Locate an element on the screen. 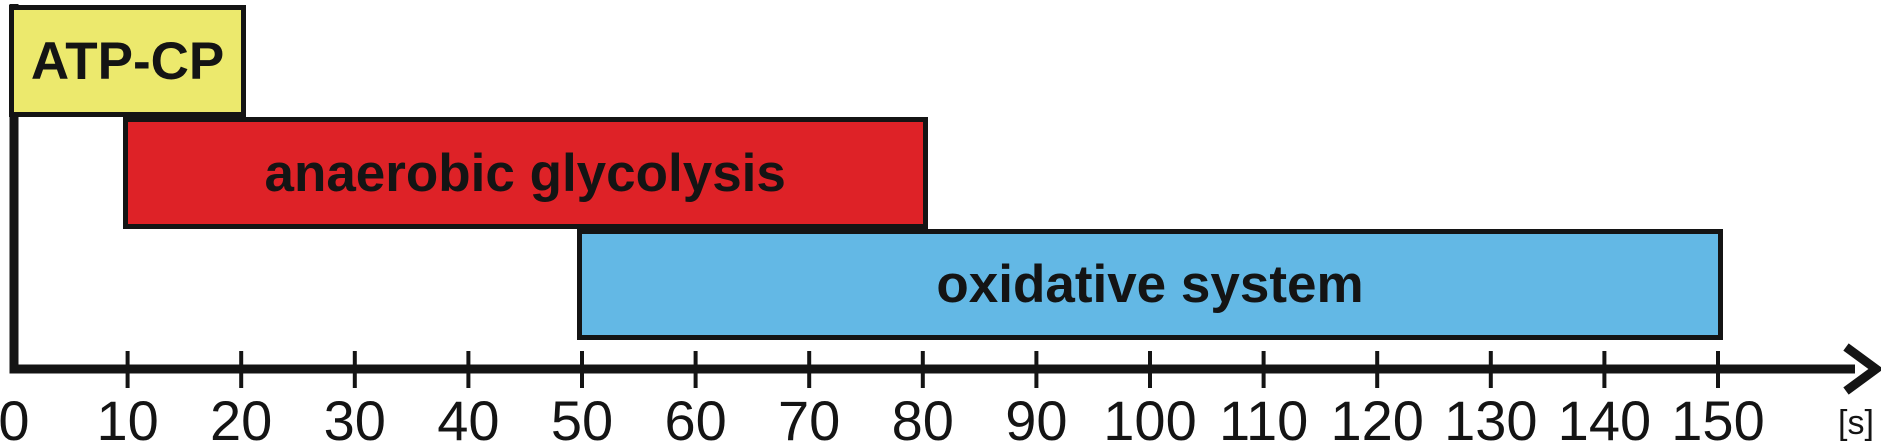 This screenshot has width=1881, height=443. bar-atp-cp: ATP-CP is located at coordinates (128, 61).